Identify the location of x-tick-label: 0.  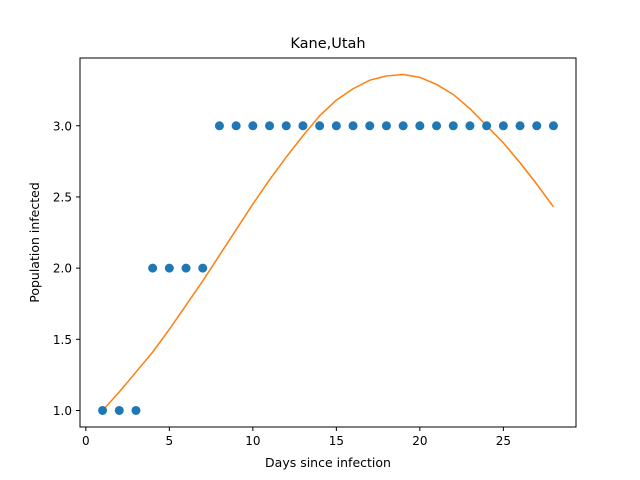
(86, 441).